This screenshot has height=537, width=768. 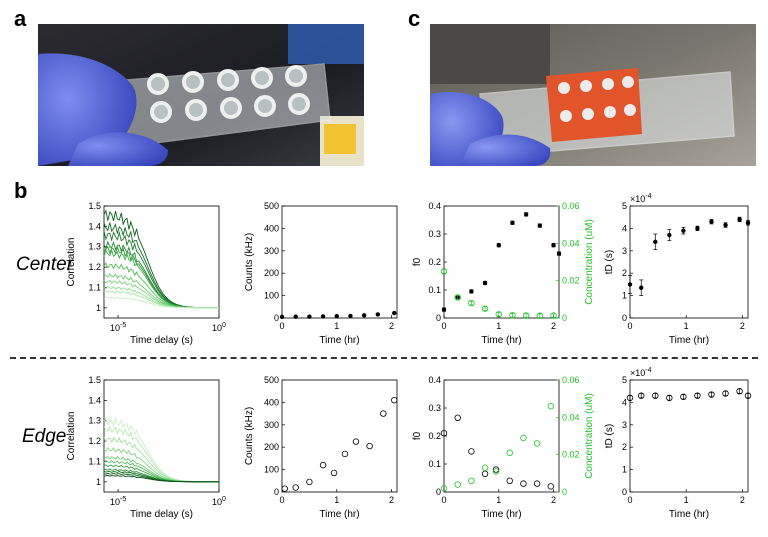 I want to click on y-tick-label: 400, so click(x=271, y=228).